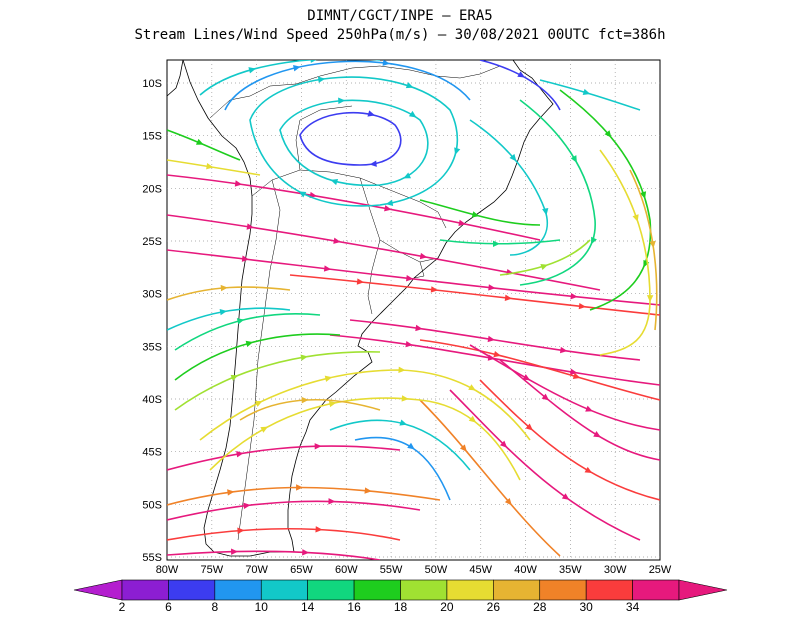 The width and height of the screenshot is (800, 618). Describe the element at coordinates (586, 607) in the screenshot. I see `colorbar-label: 30` at that location.